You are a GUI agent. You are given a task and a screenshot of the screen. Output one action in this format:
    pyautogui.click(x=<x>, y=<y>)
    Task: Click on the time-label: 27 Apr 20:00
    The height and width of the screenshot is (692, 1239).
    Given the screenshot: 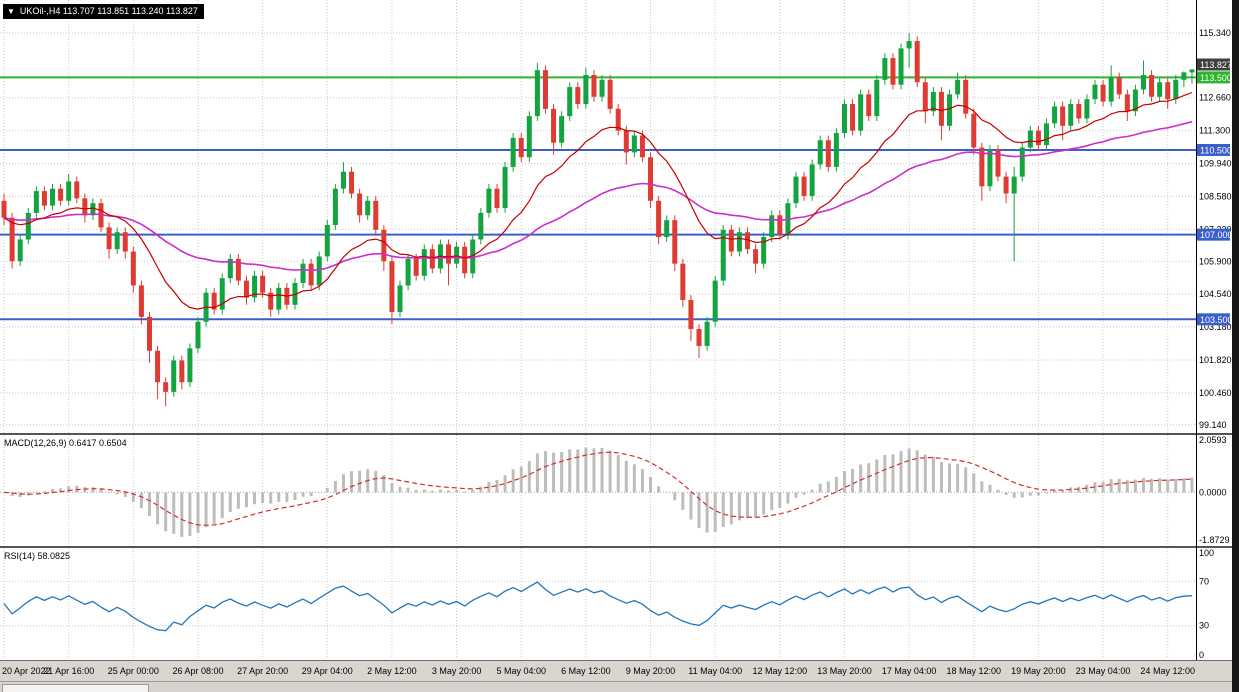 What is the action you would take?
    pyautogui.click(x=263, y=671)
    